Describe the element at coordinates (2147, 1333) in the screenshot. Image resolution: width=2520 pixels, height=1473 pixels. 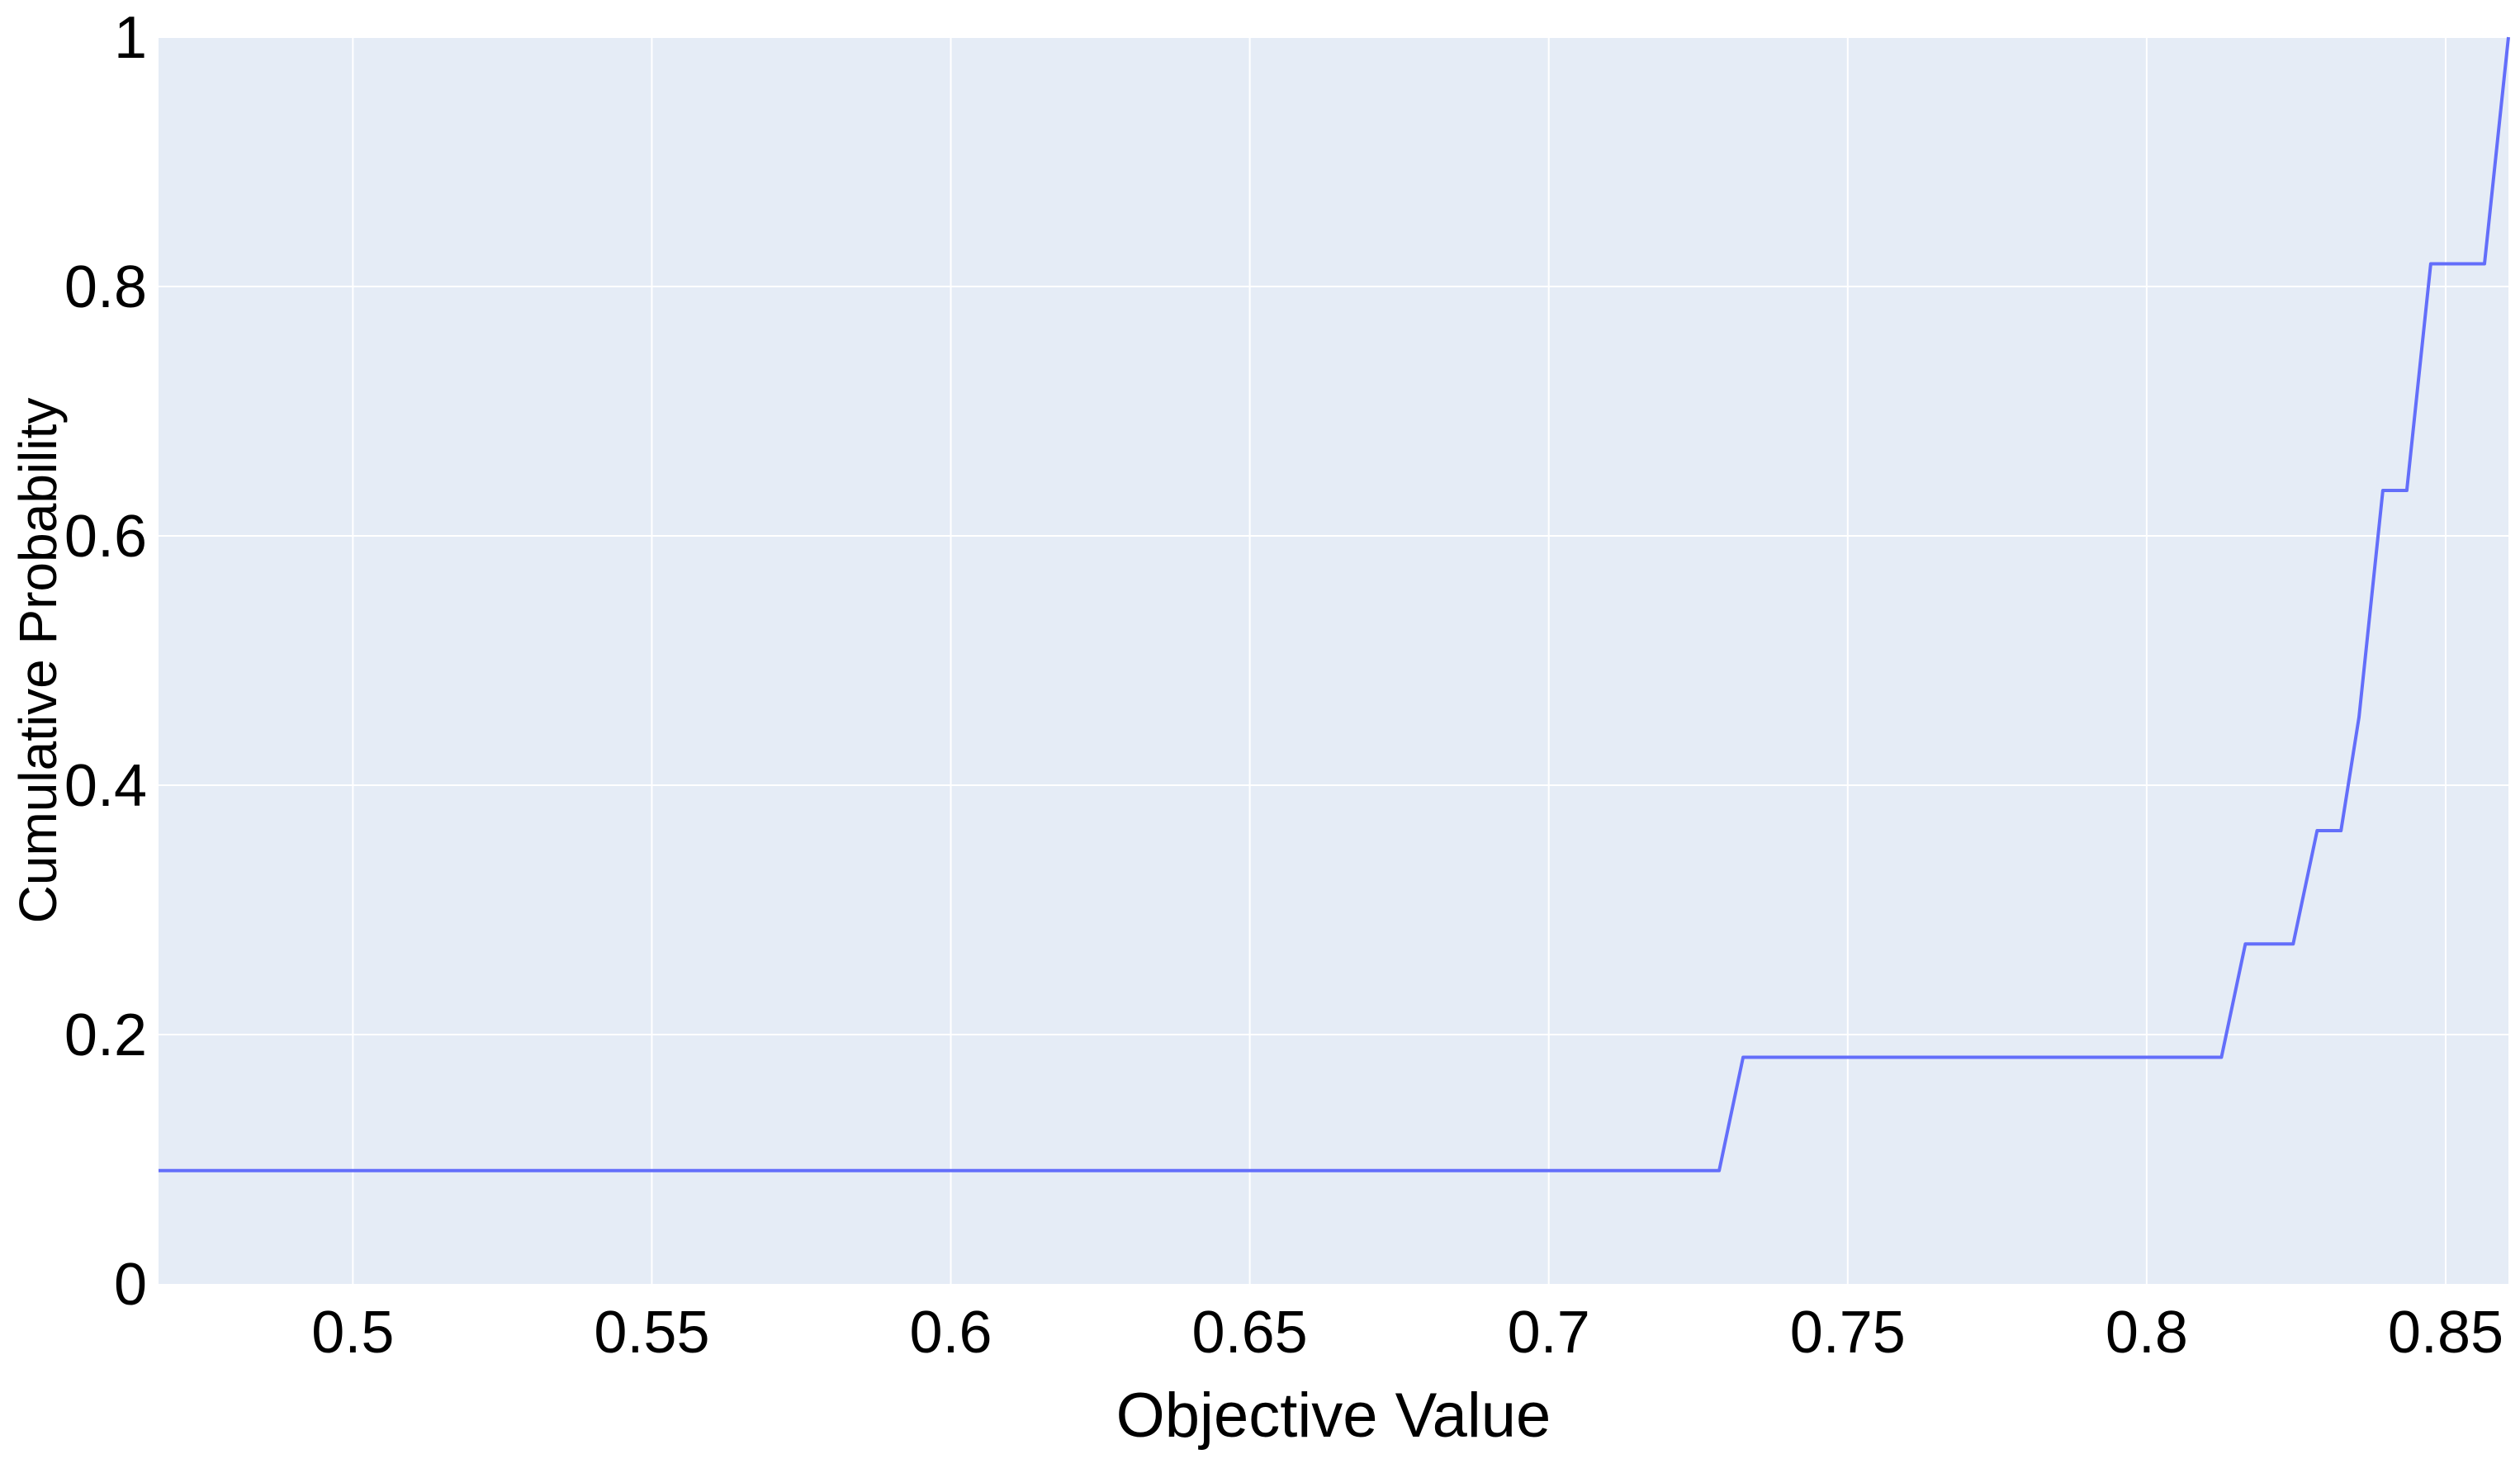
I see `x-tick-label: 0.8` at that location.